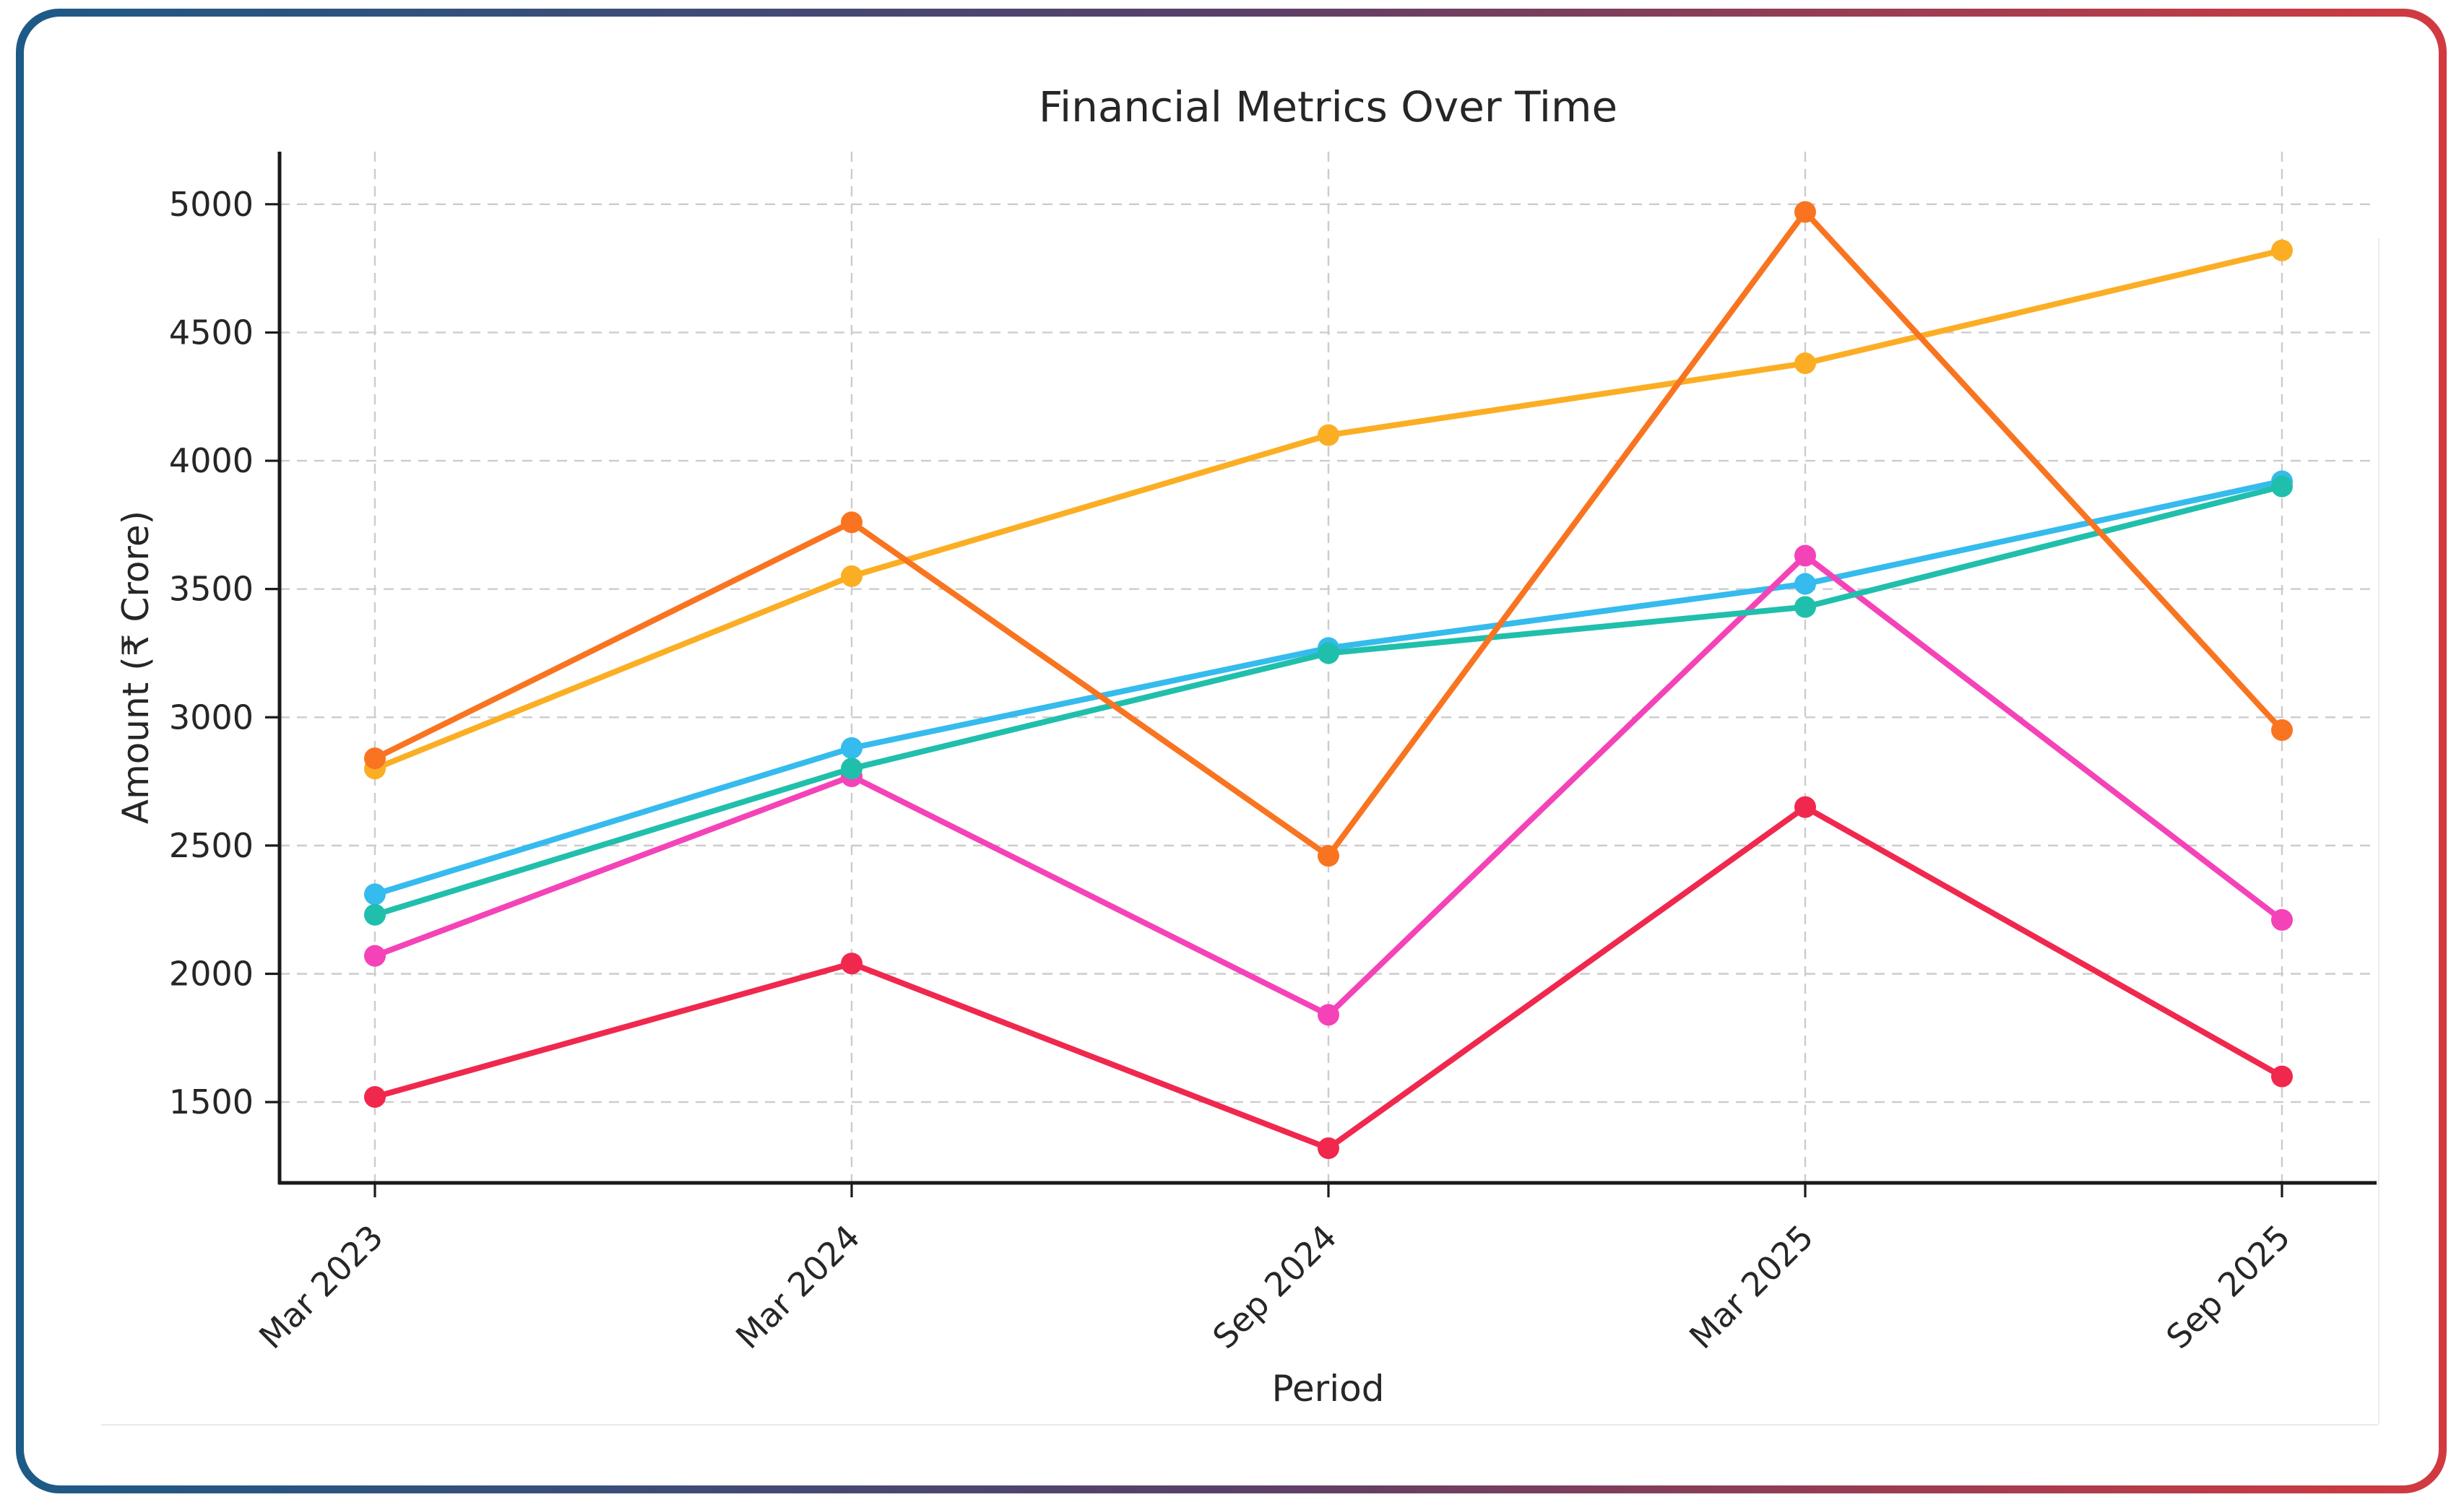 This screenshot has height=1510, width=2464. What do you see at coordinates (211, 1101) in the screenshot?
I see `y-tick-label: 1500` at bounding box center [211, 1101].